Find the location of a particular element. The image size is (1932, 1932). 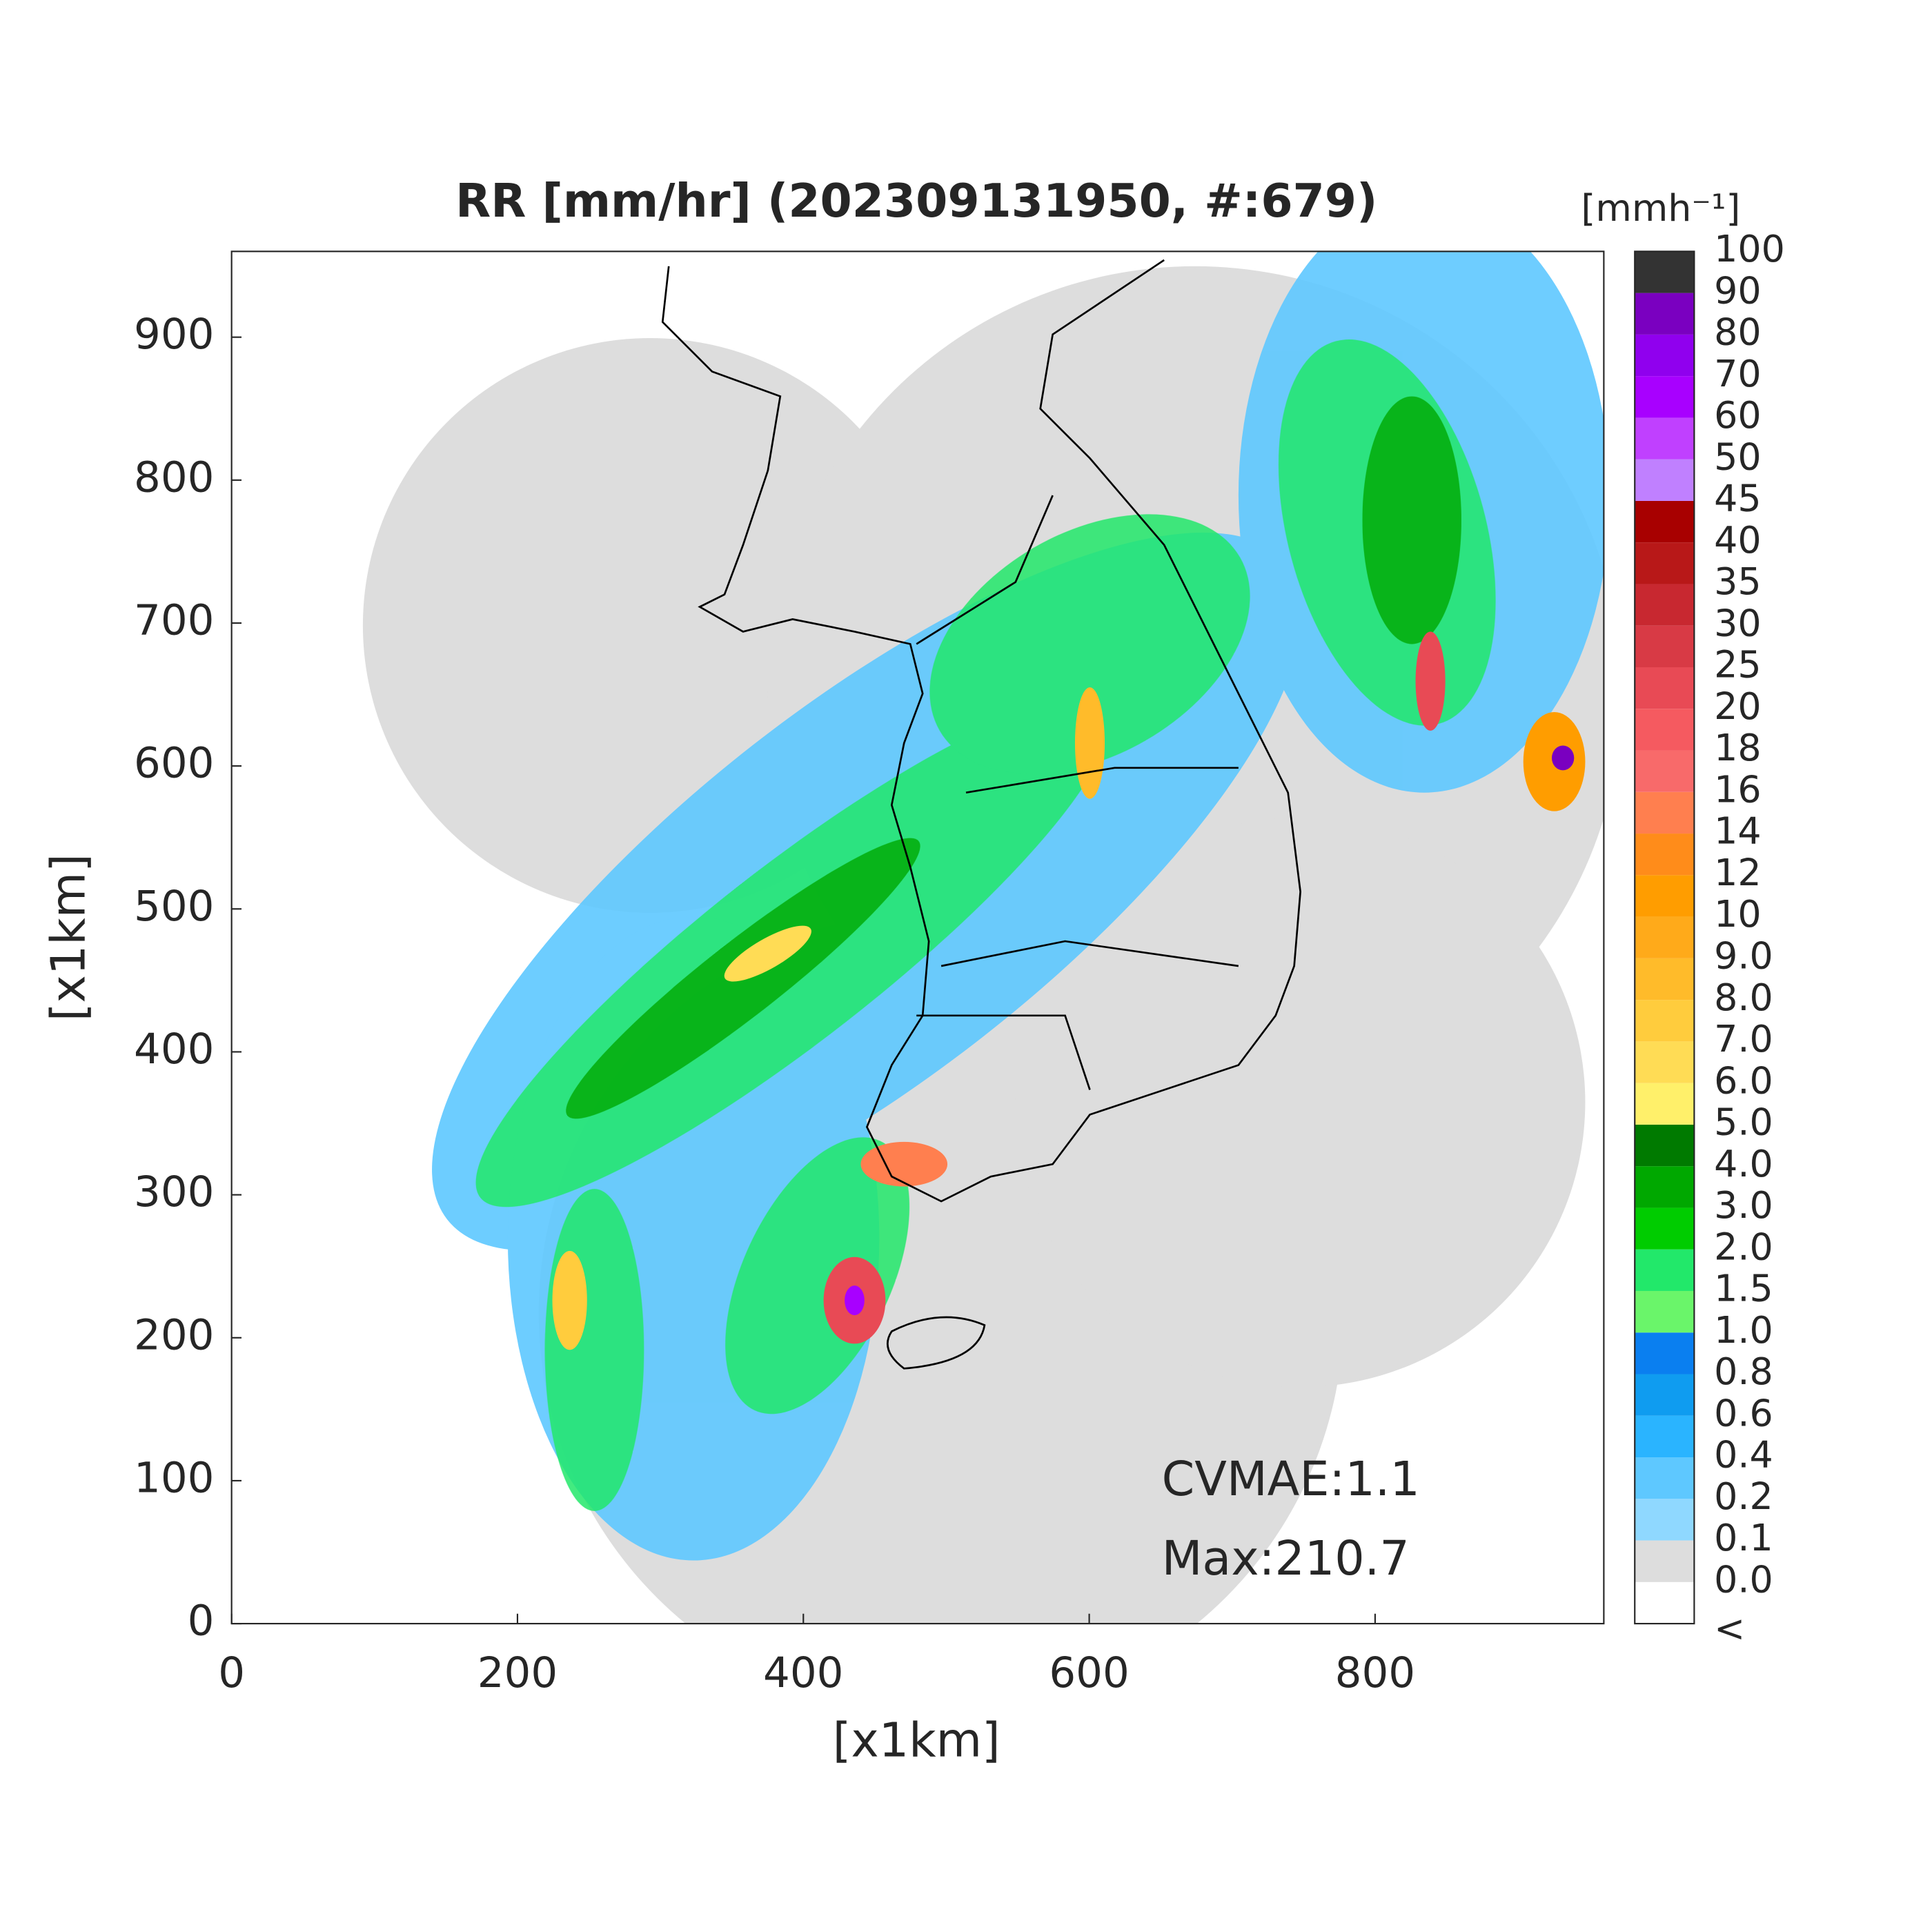

colorbar-label: 5.0 is located at coordinates (1743, 1122).